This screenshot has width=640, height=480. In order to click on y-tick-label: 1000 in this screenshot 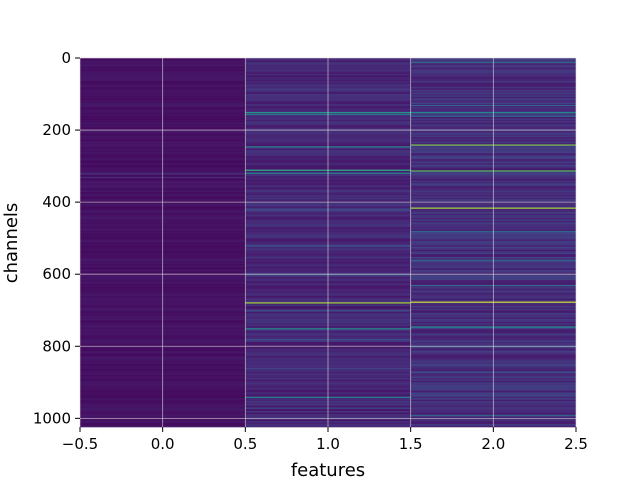, I will do `click(52, 418)`.